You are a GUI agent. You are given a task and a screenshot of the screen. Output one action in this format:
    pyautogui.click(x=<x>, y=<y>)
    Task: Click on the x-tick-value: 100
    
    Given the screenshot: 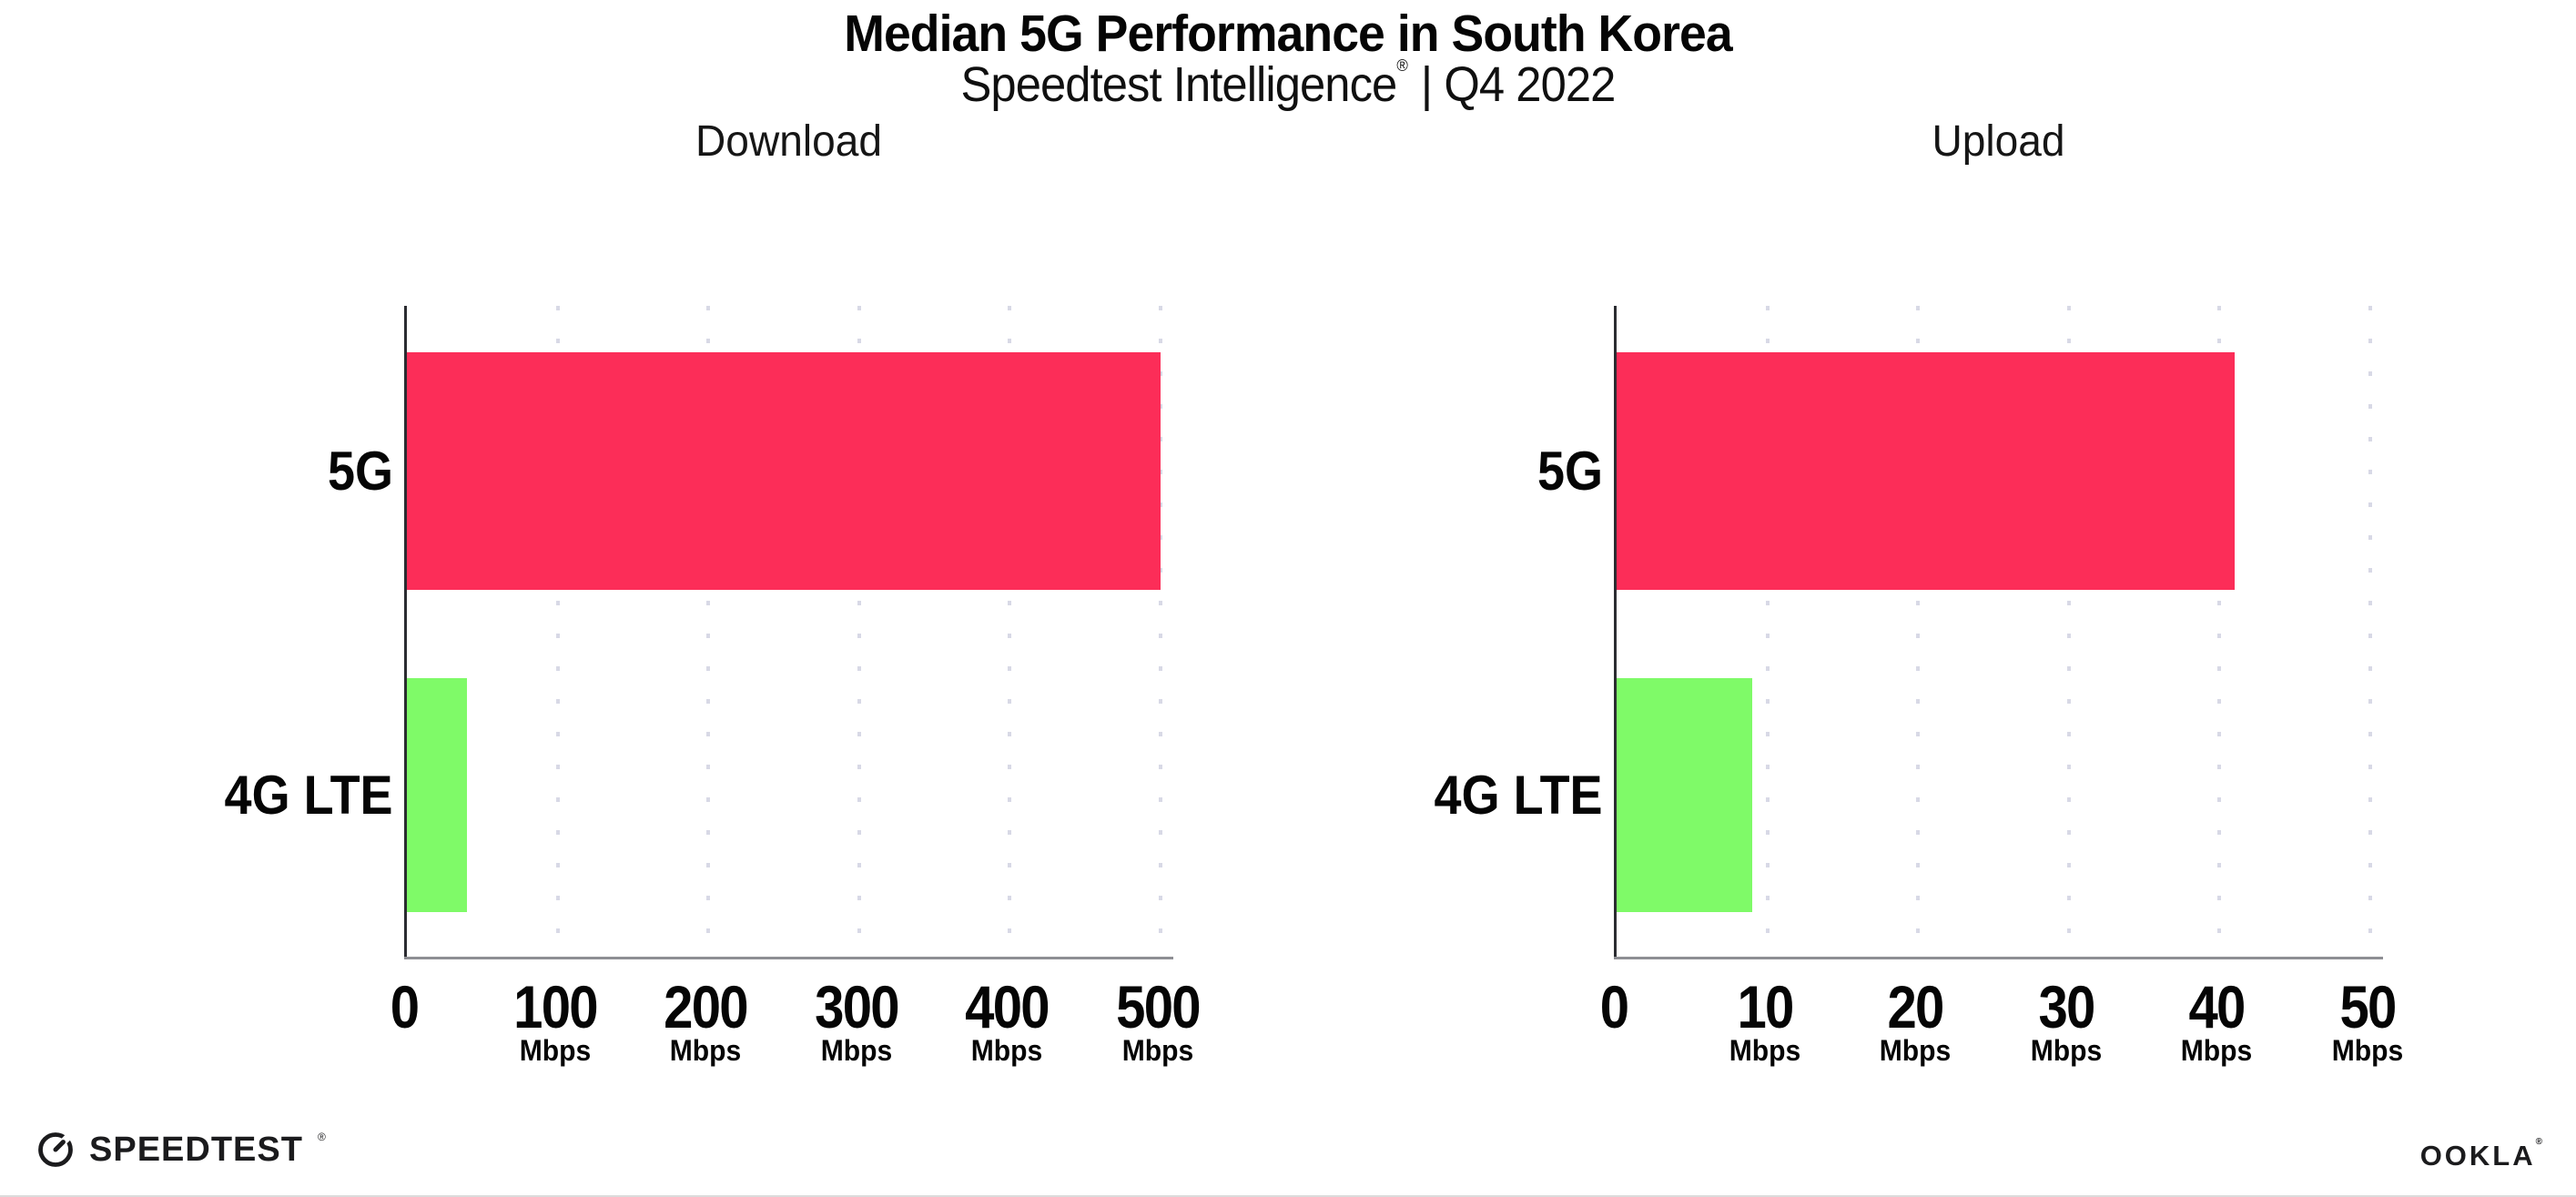 What is the action you would take?
    pyautogui.click(x=555, y=1007)
    